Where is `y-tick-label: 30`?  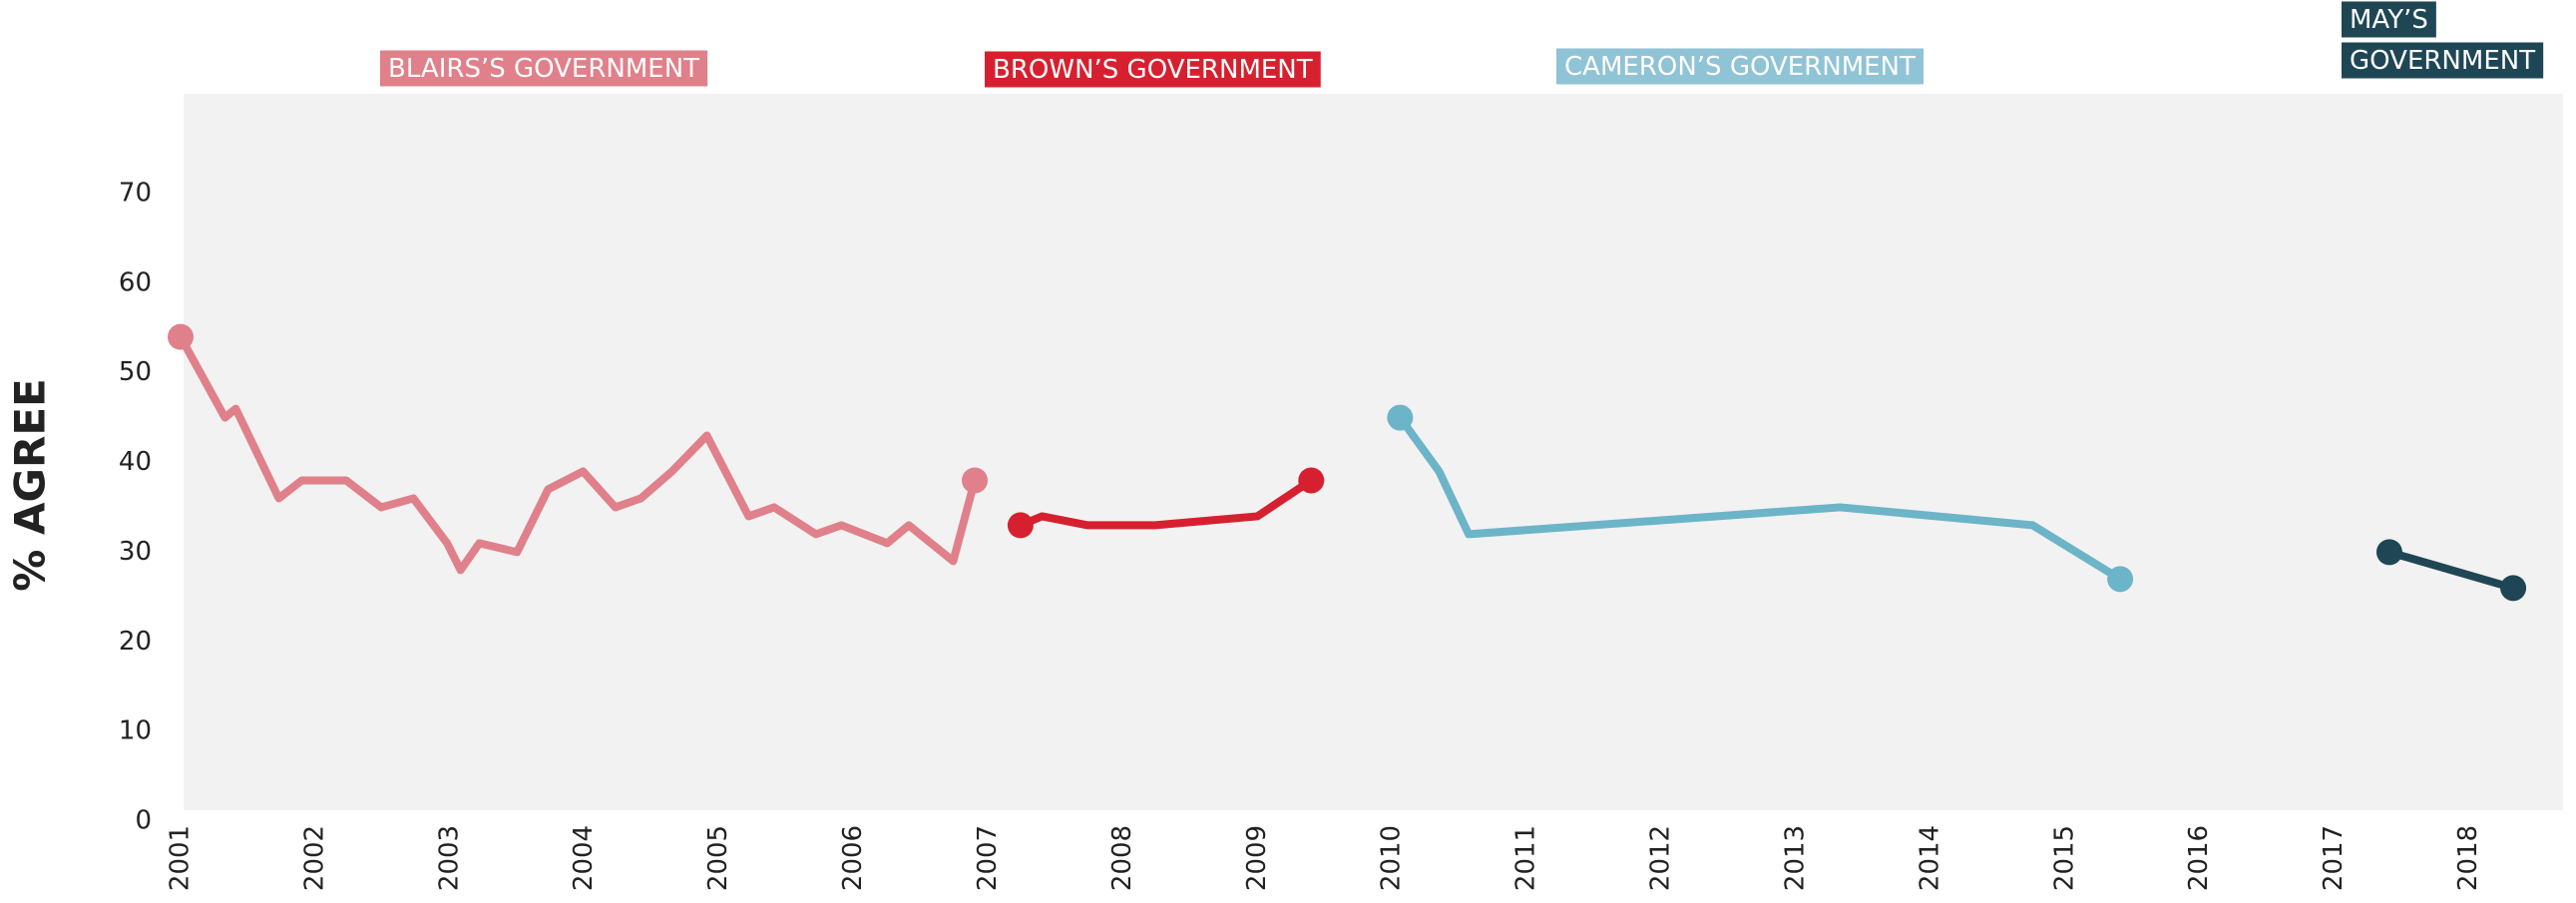 y-tick-label: 30 is located at coordinates (135, 552).